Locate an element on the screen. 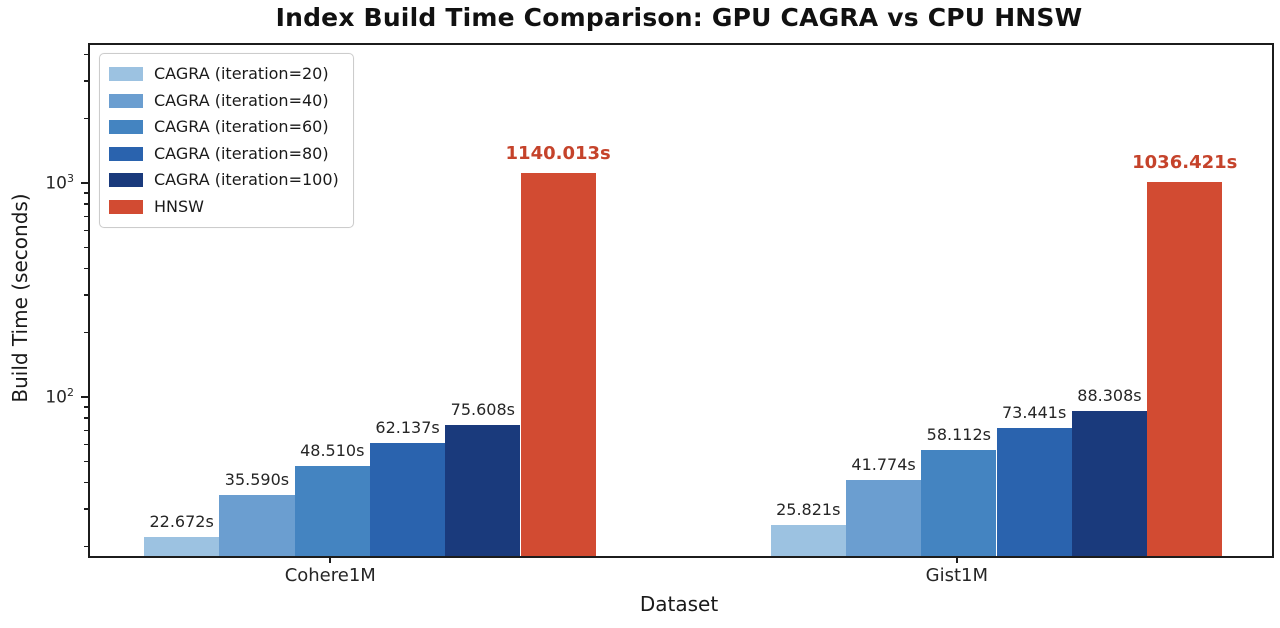 The width and height of the screenshot is (1280, 628). bar-gist1m-cagra-iteration-20- is located at coordinates (808, 540).